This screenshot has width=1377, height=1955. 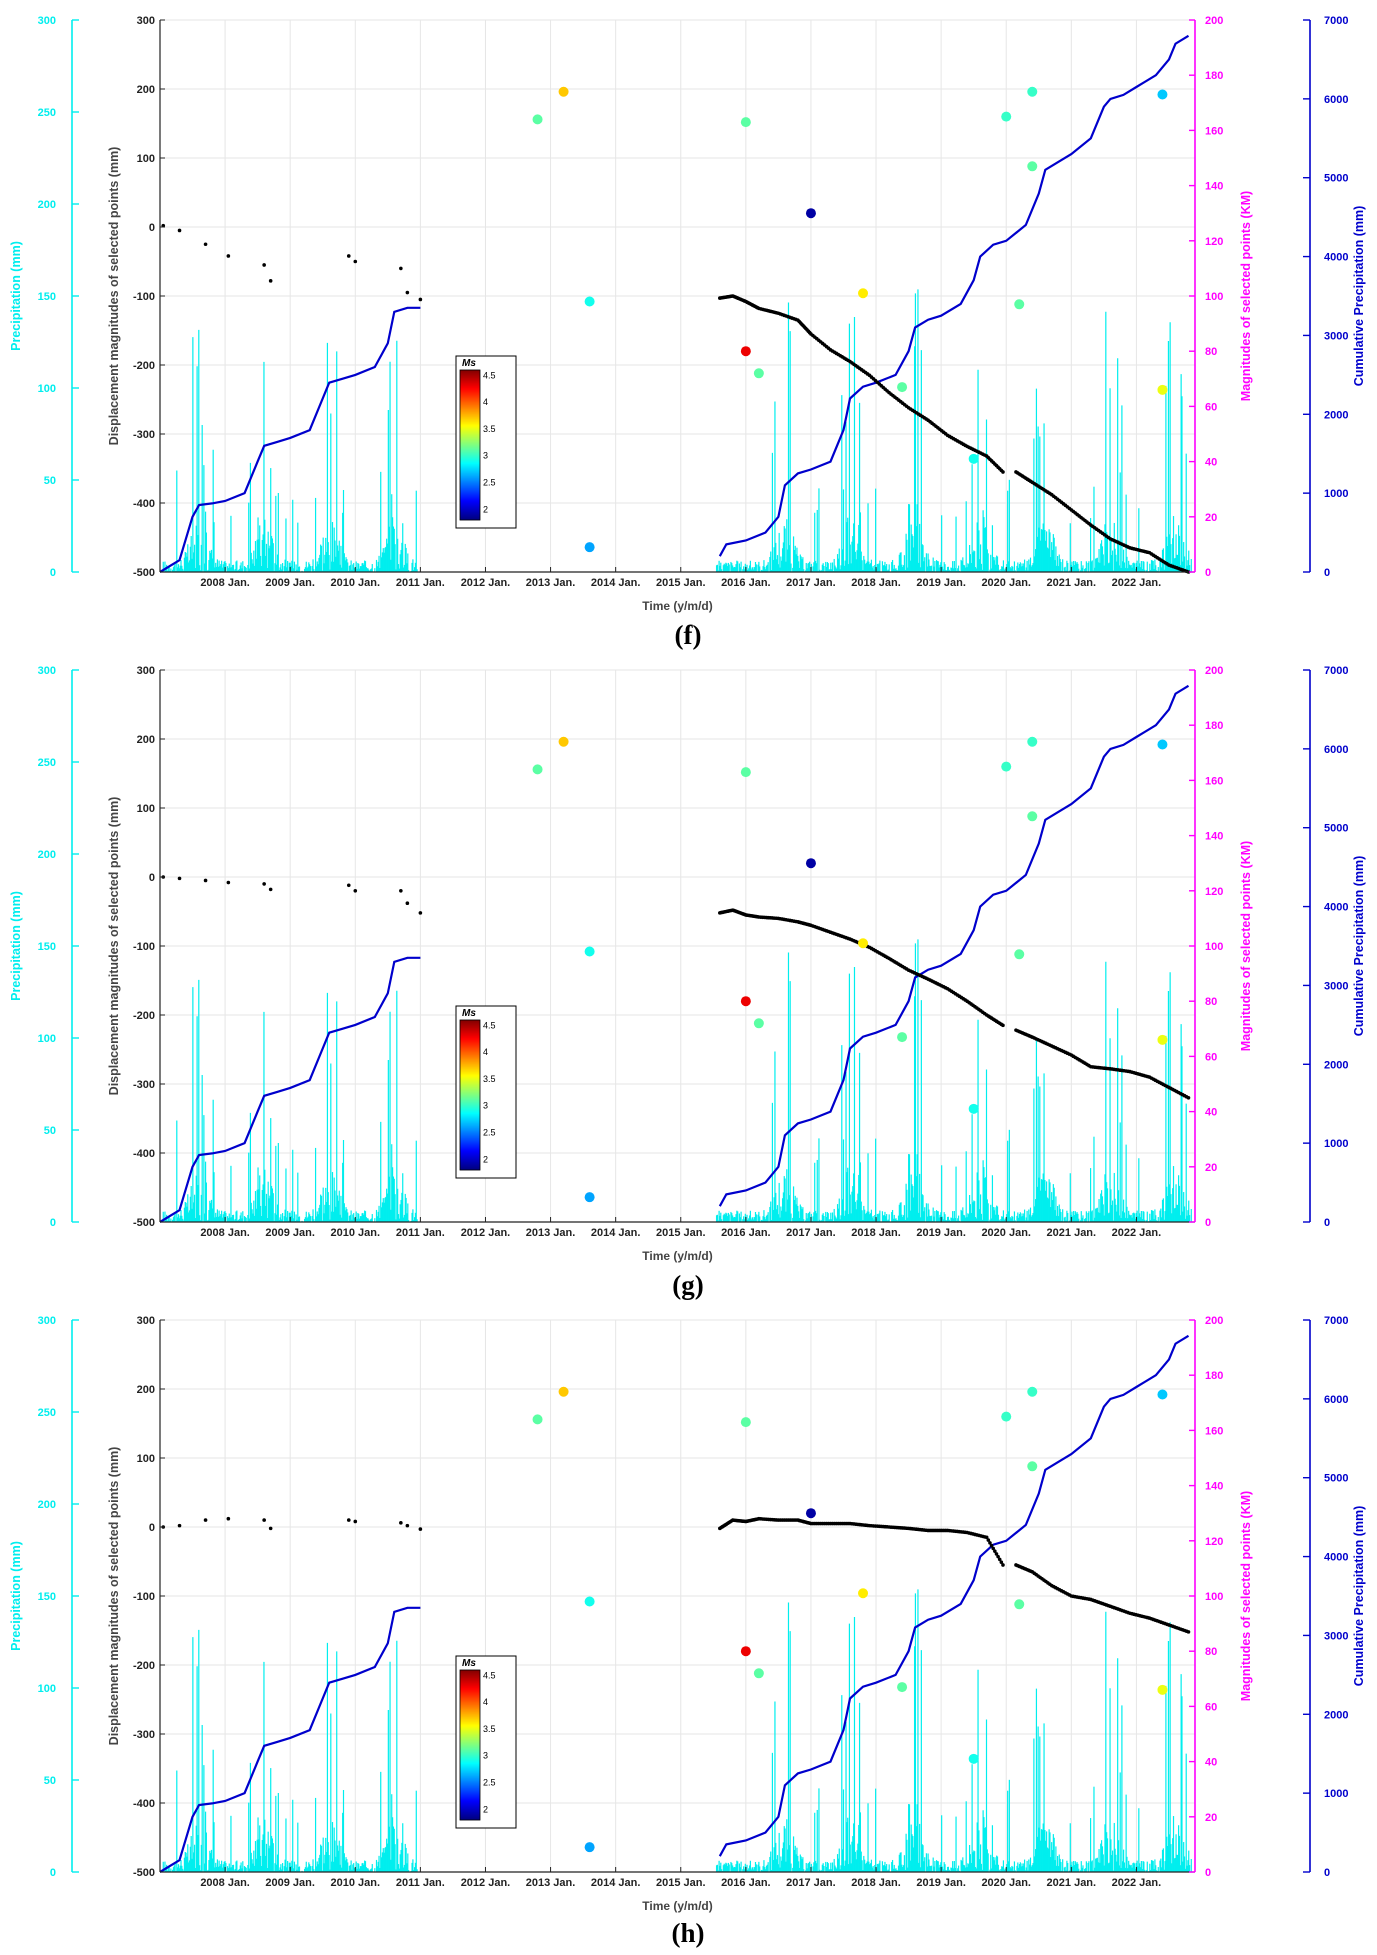 What do you see at coordinates (1214, 242) in the screenshot?
I see `magnitude-tick-label: 120` at bounding box center [1214, 242].